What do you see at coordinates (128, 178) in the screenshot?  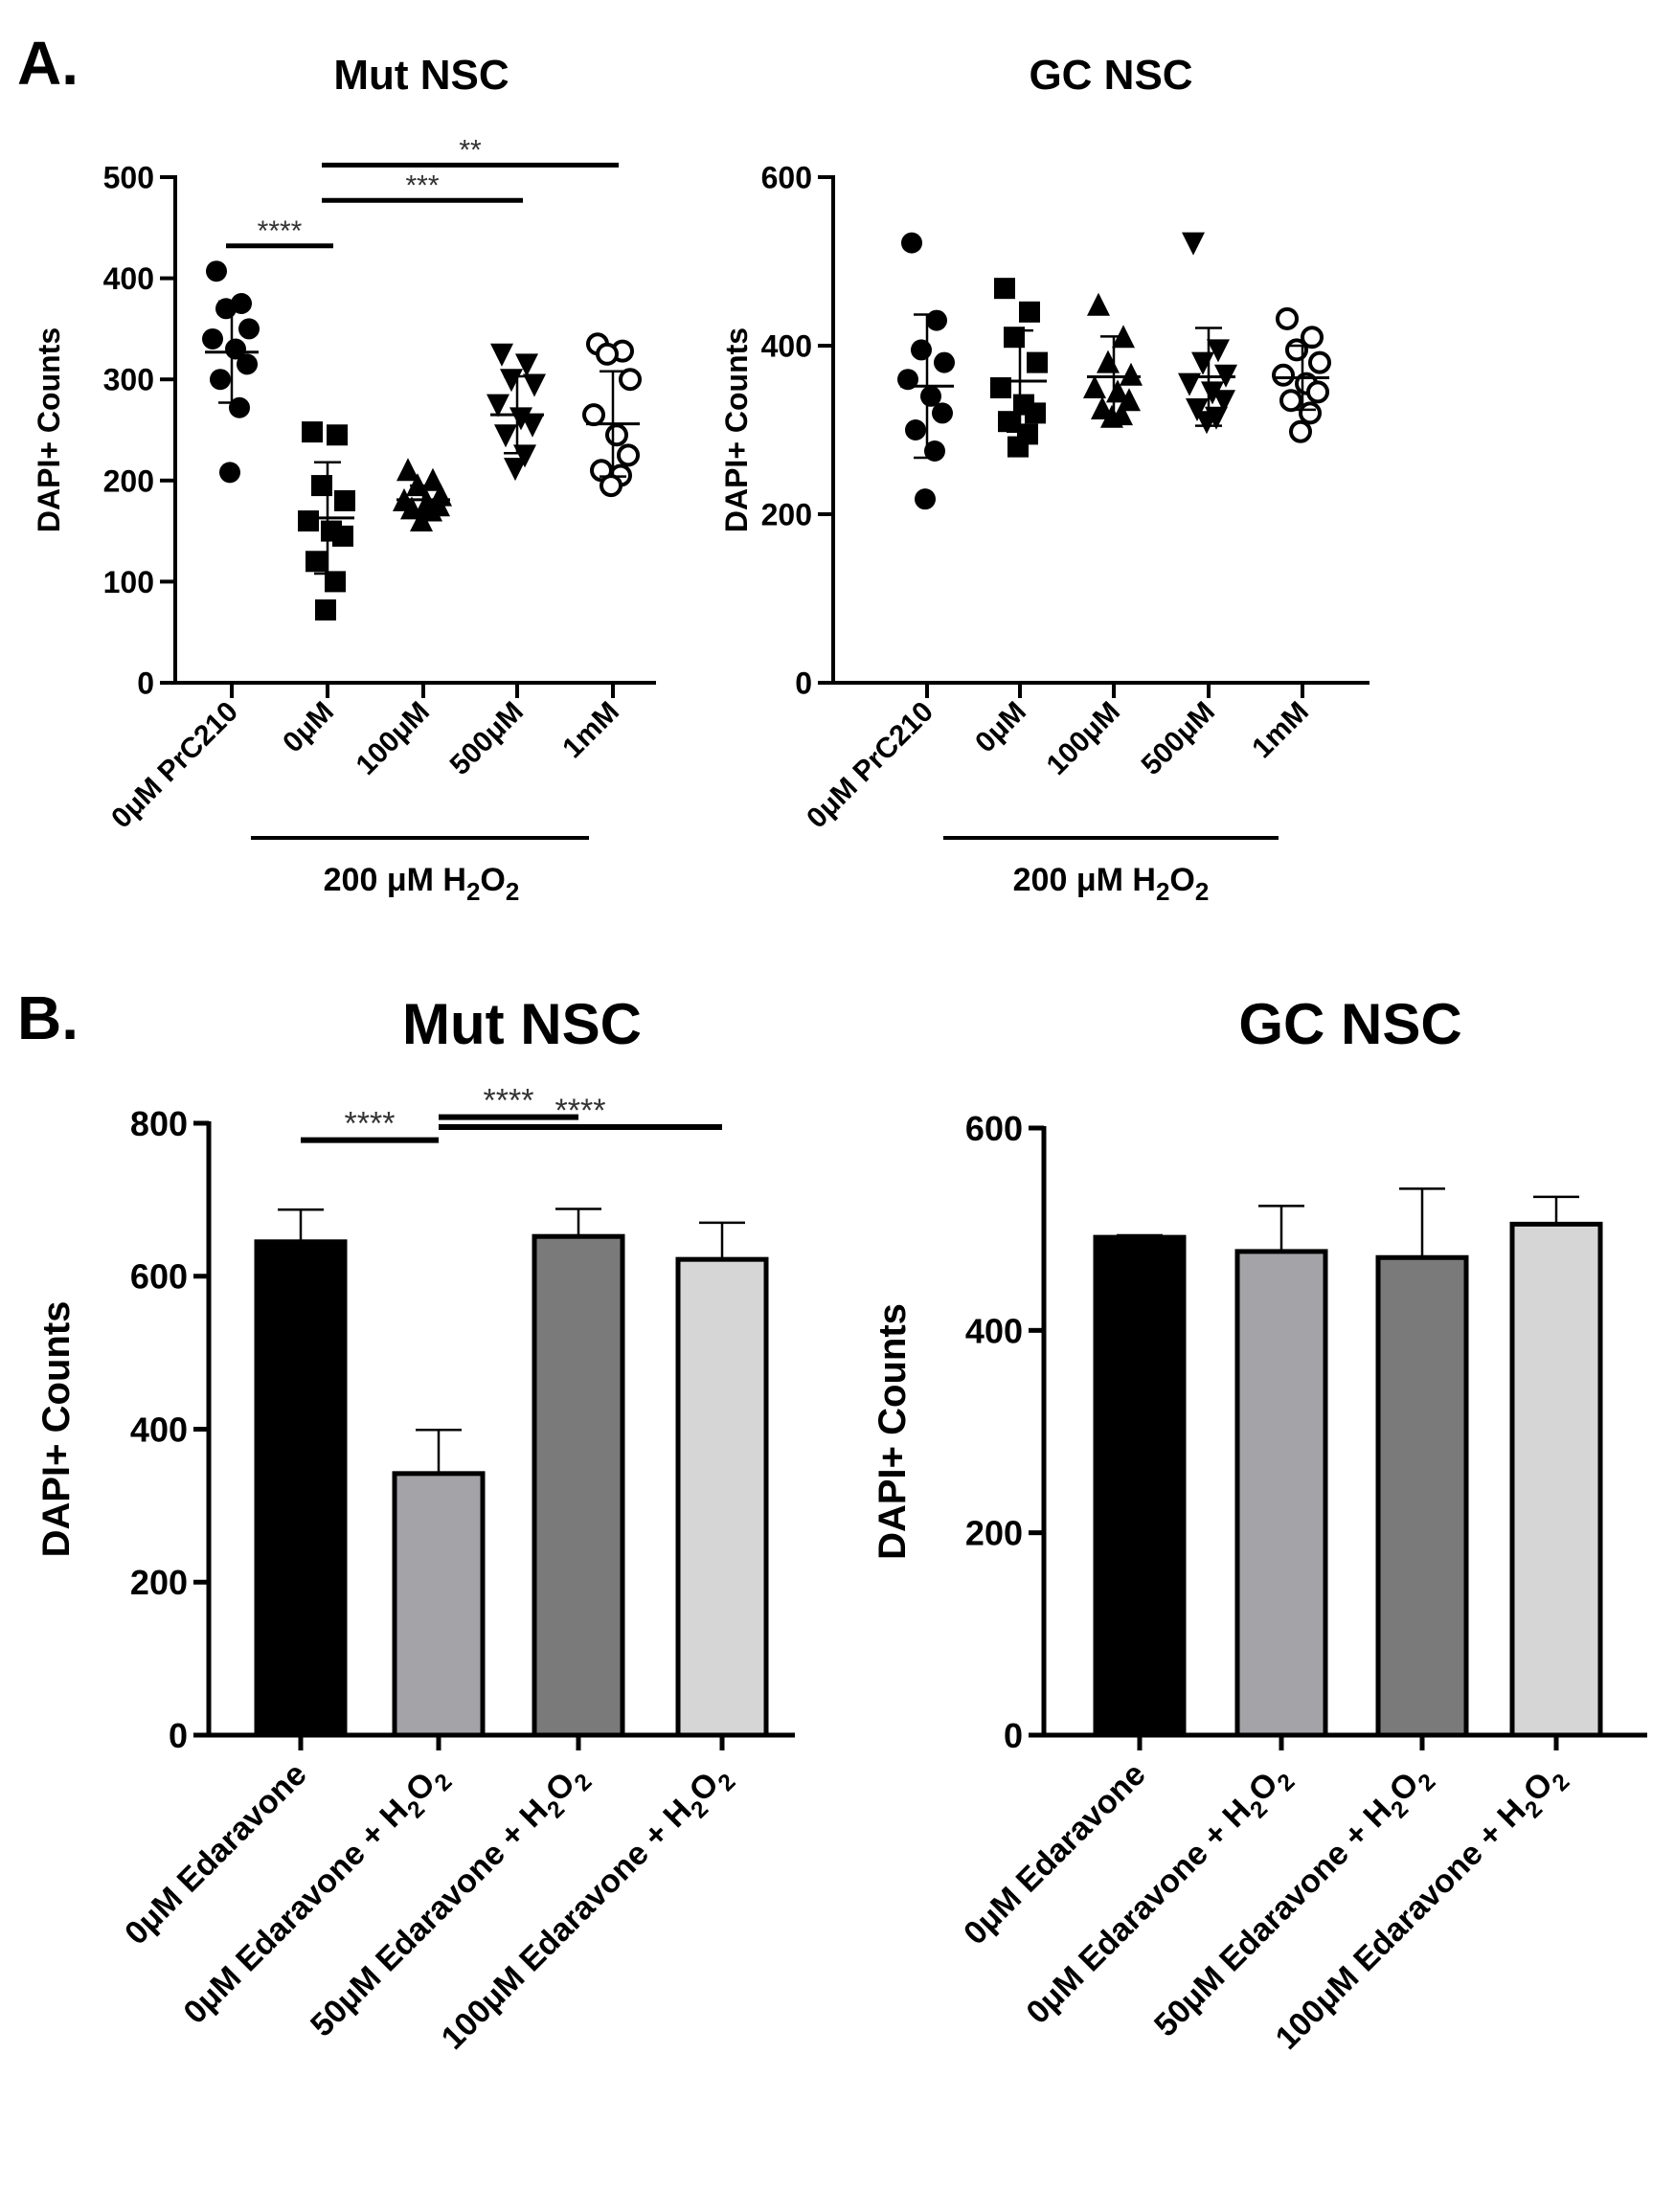 I see `y-tick-label: 500` at bounding box center [128, 178].